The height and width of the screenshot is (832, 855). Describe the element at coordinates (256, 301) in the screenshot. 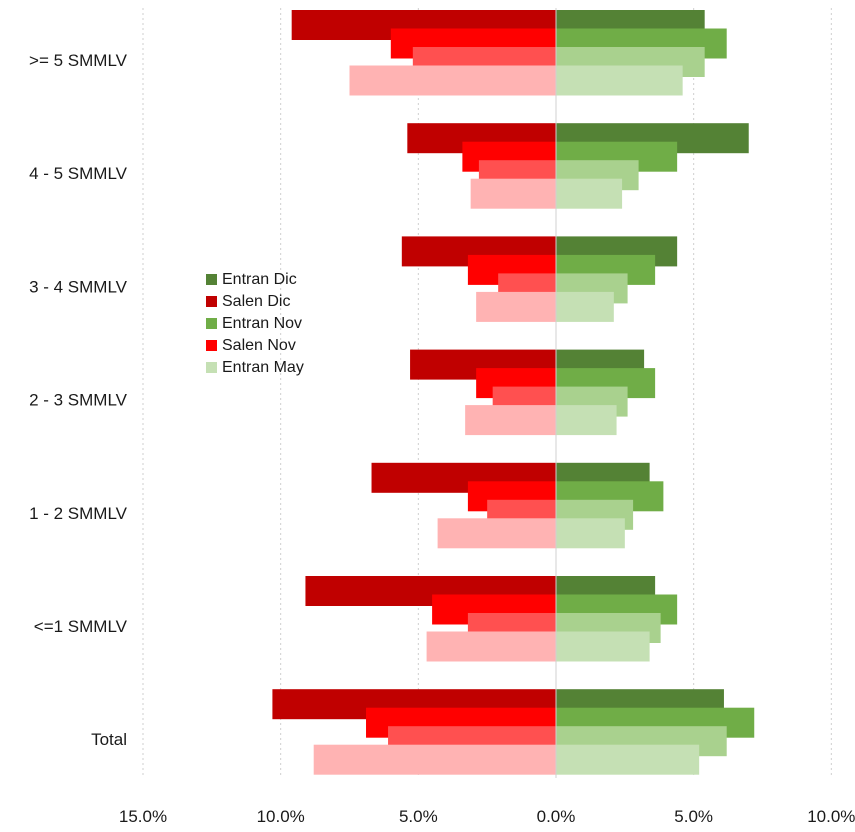

I see `legend-label-salen-dic: Salen Dic` at that location.